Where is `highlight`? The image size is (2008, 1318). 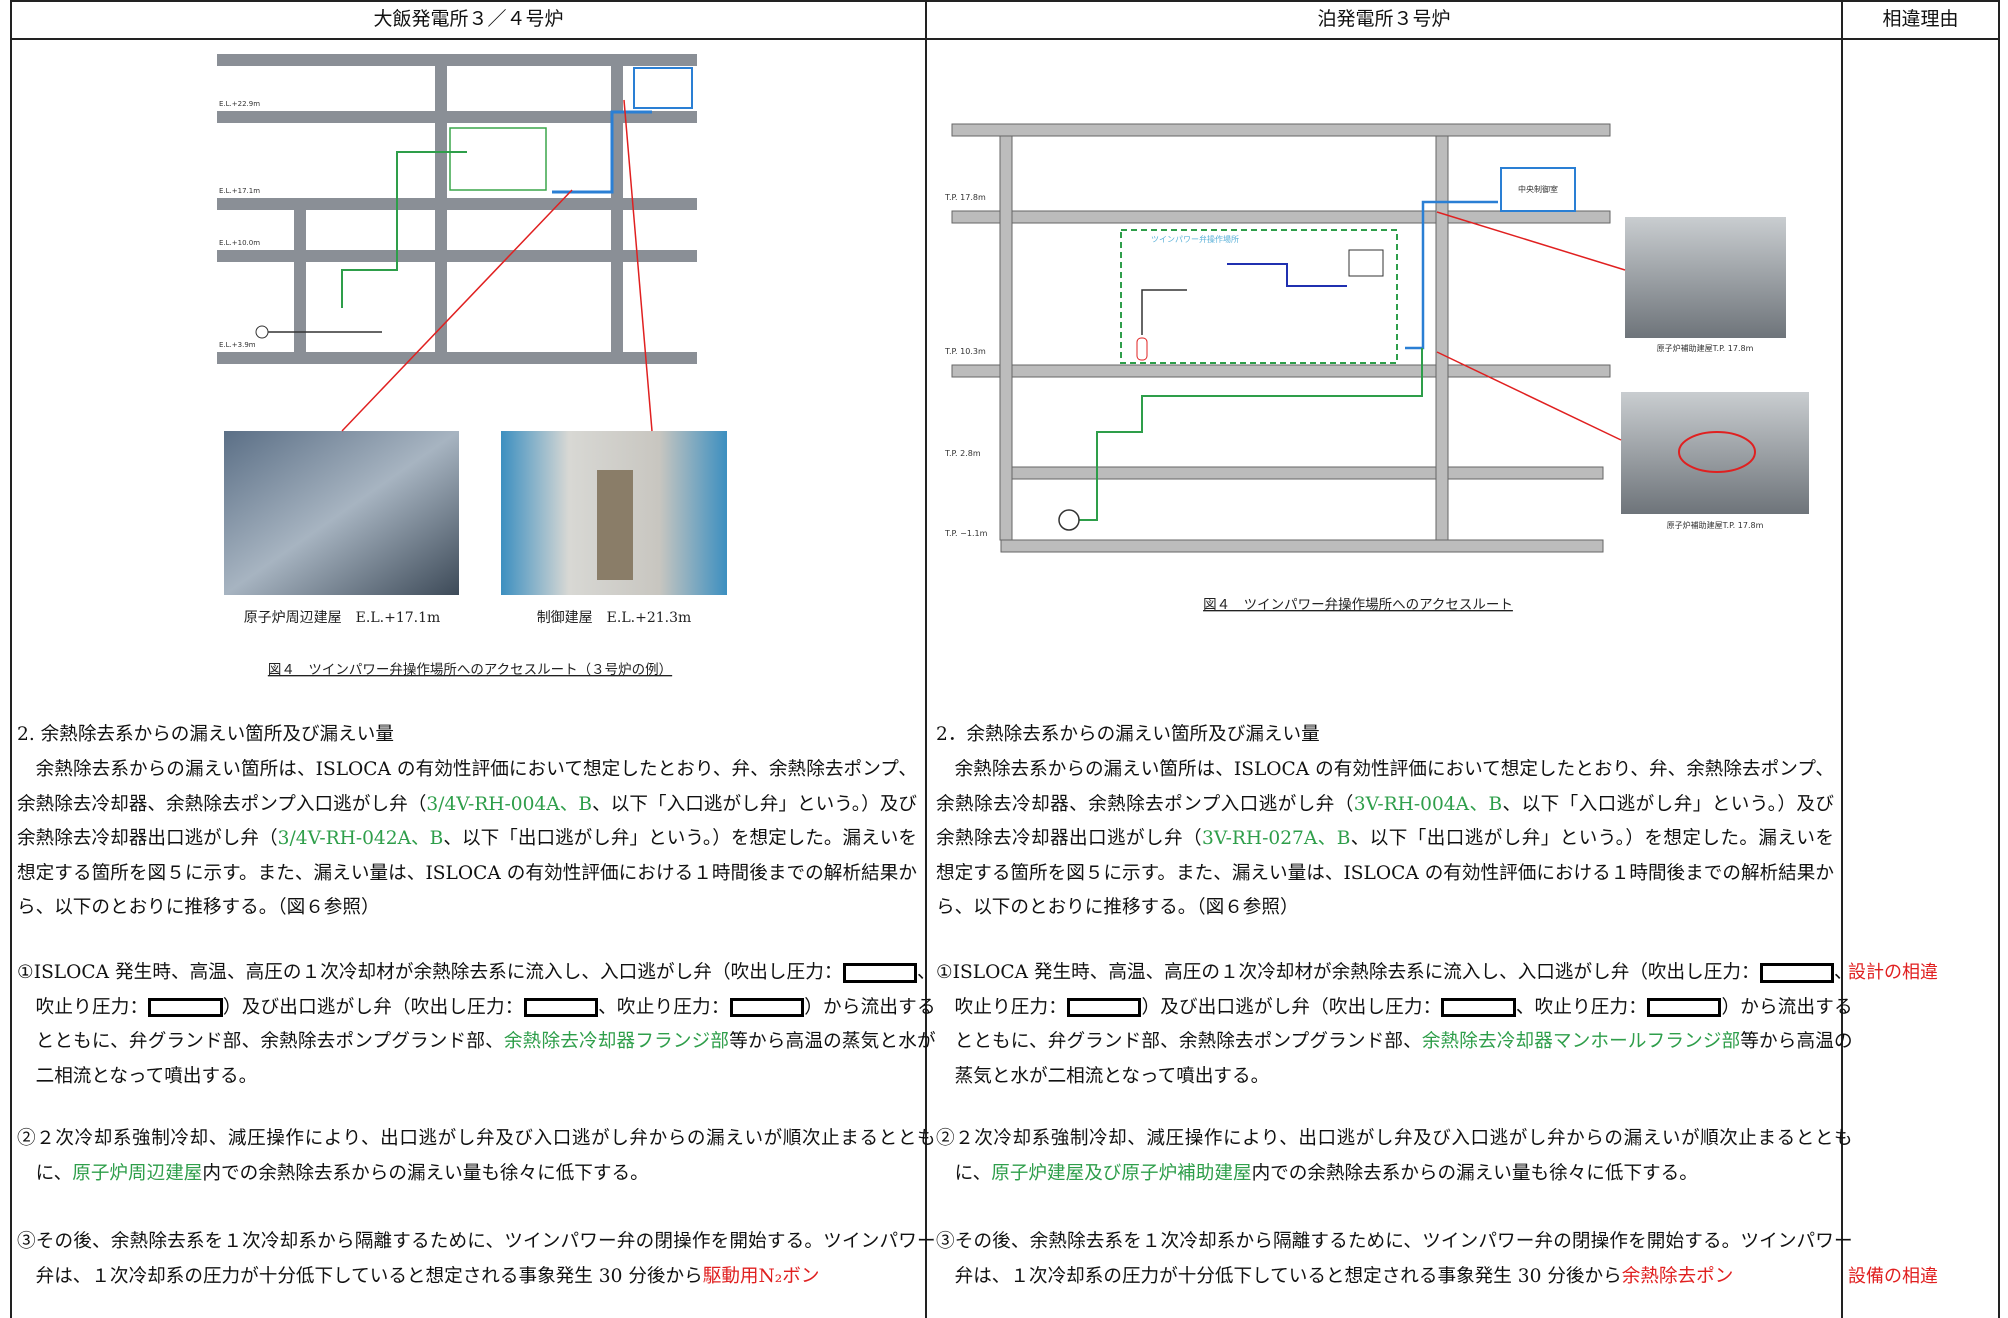
highlight is located at coordinates (1717, 452).